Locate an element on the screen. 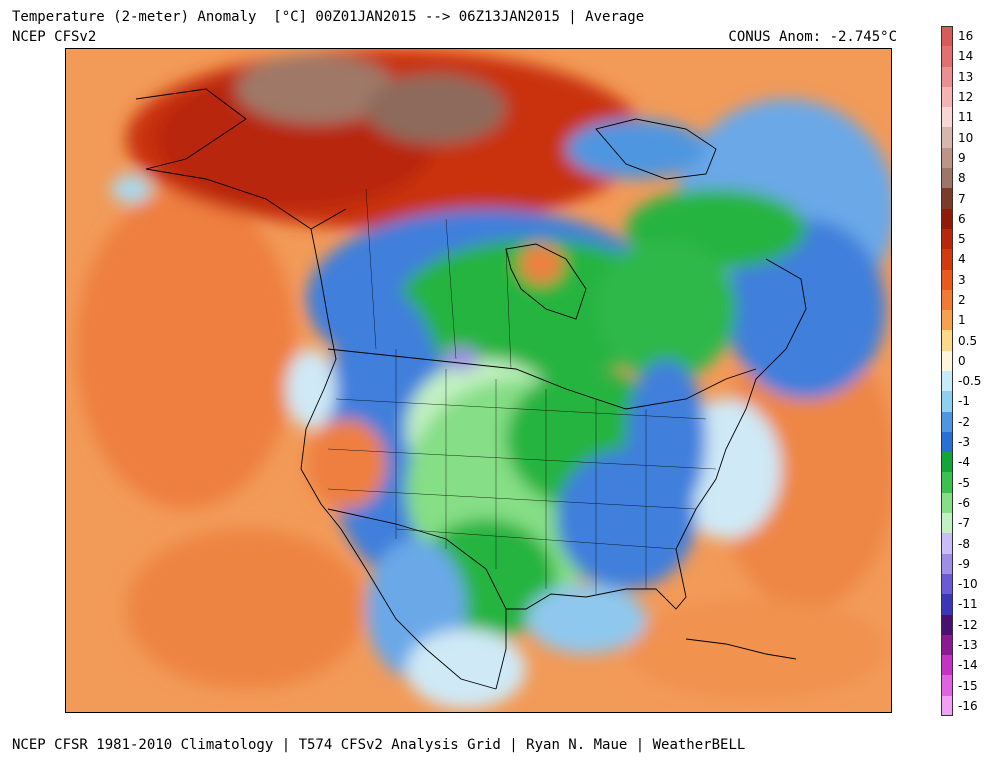 This screenshot has height=767, width=1004. legend-label: -15 is located at coordinates (968, 685).